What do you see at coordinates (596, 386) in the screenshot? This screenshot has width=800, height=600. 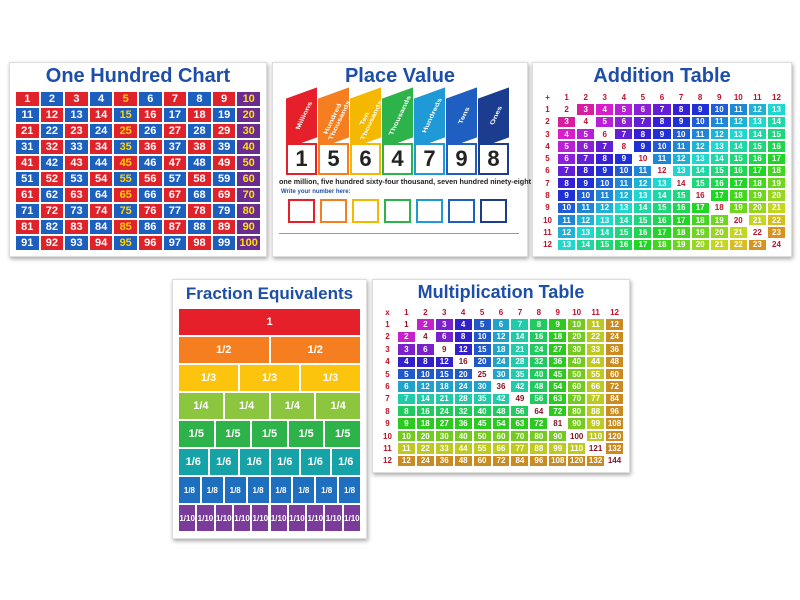 I see `table-cell: 66` at bounding box center [596, 386].